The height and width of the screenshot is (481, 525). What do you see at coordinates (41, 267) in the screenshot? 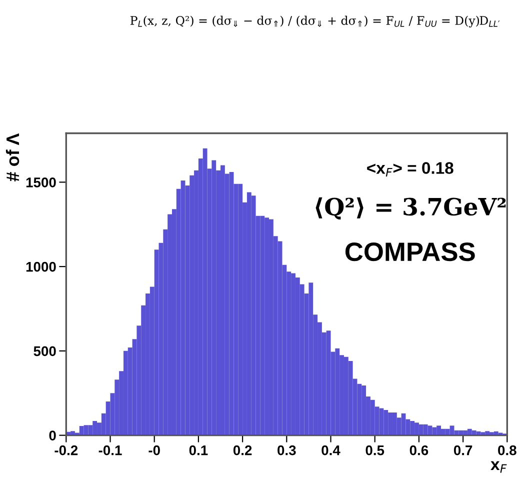
I see `y-tick-label: 1000` at bounding box center [41, 267].